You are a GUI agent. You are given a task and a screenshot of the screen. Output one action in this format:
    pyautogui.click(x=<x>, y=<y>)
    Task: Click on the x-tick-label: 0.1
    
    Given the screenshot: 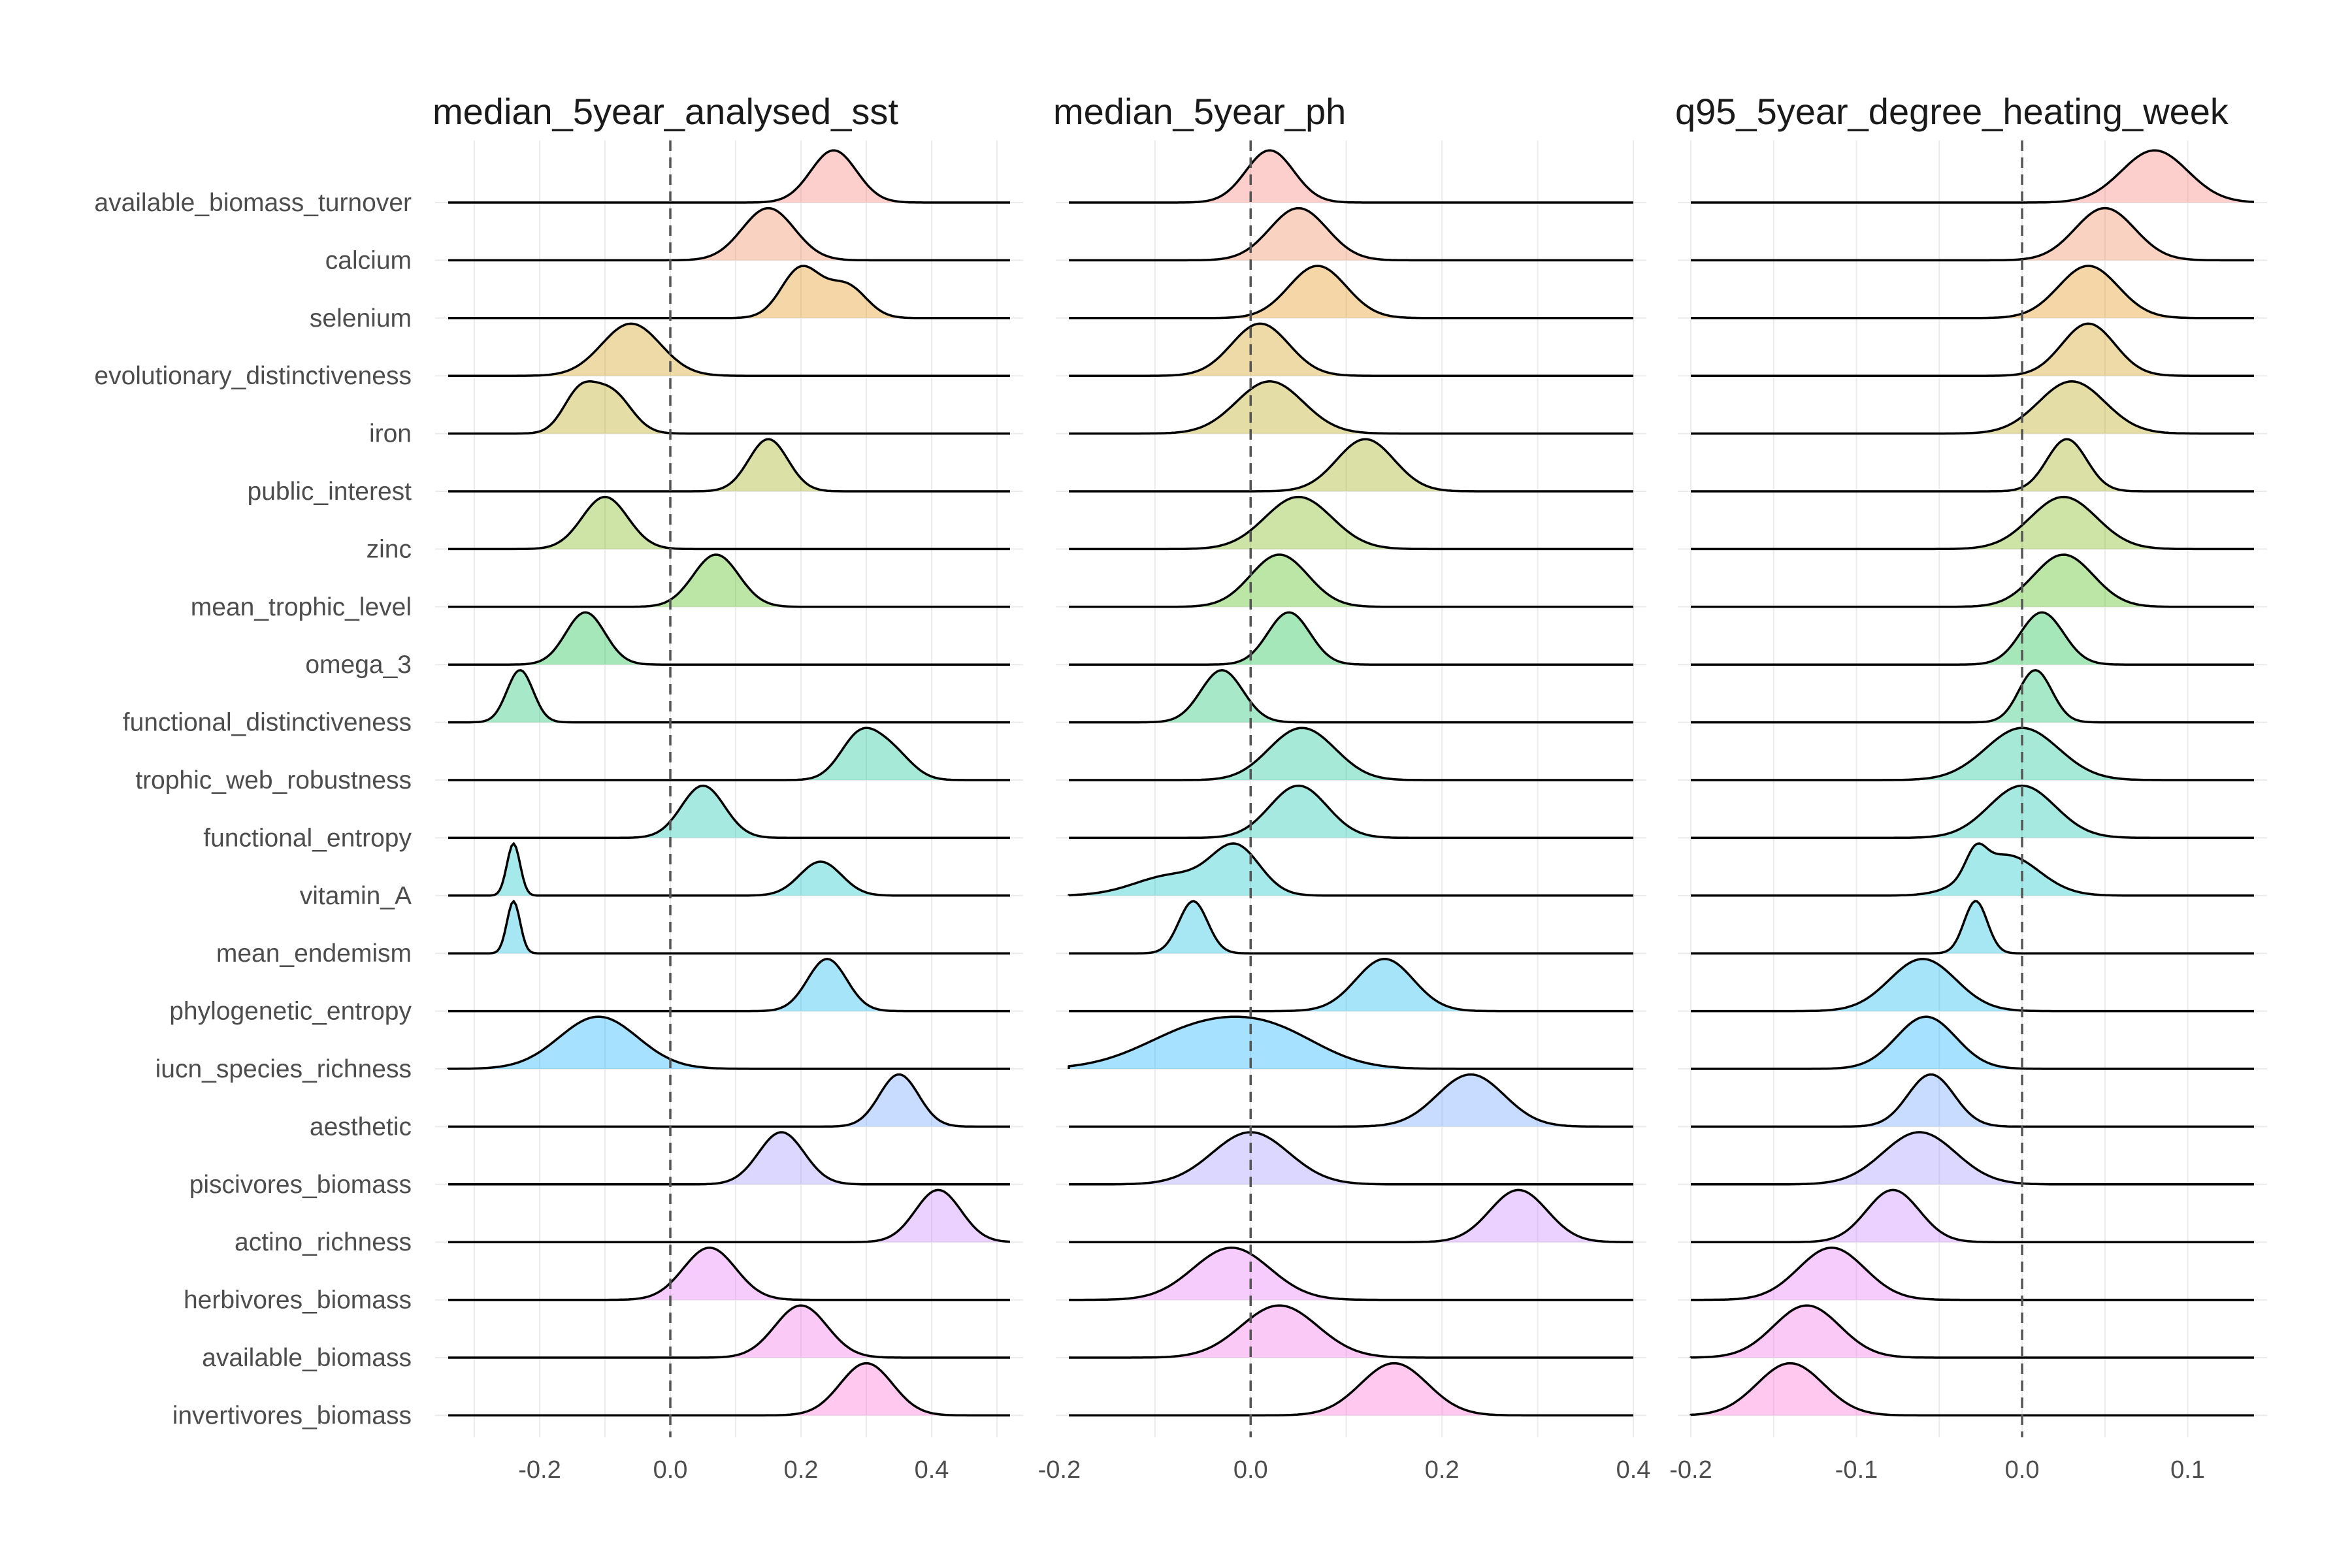 What is the action you would take?
    pyautogui.click(x=2187, y=1470)
    